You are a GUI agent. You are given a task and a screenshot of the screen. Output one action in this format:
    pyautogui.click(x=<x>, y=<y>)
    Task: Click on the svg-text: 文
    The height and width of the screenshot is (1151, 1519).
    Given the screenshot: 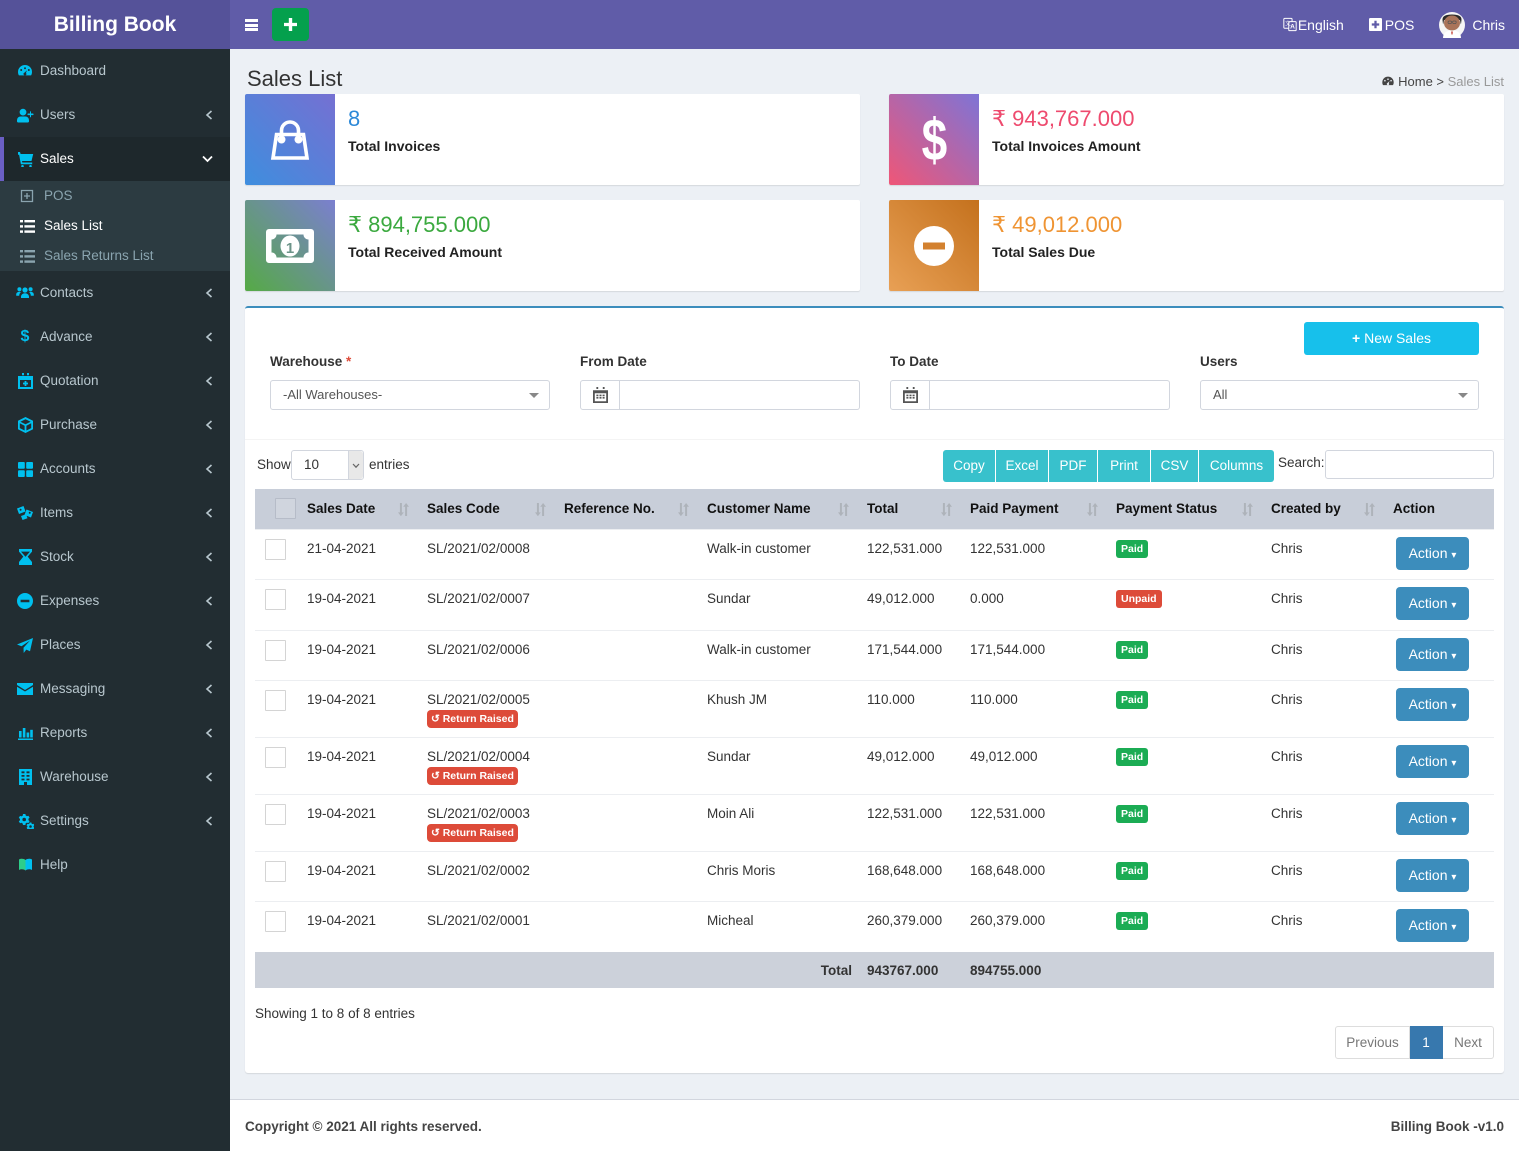 What is the action you would take?
    pyautogui.click(x=1288, y=23)
    